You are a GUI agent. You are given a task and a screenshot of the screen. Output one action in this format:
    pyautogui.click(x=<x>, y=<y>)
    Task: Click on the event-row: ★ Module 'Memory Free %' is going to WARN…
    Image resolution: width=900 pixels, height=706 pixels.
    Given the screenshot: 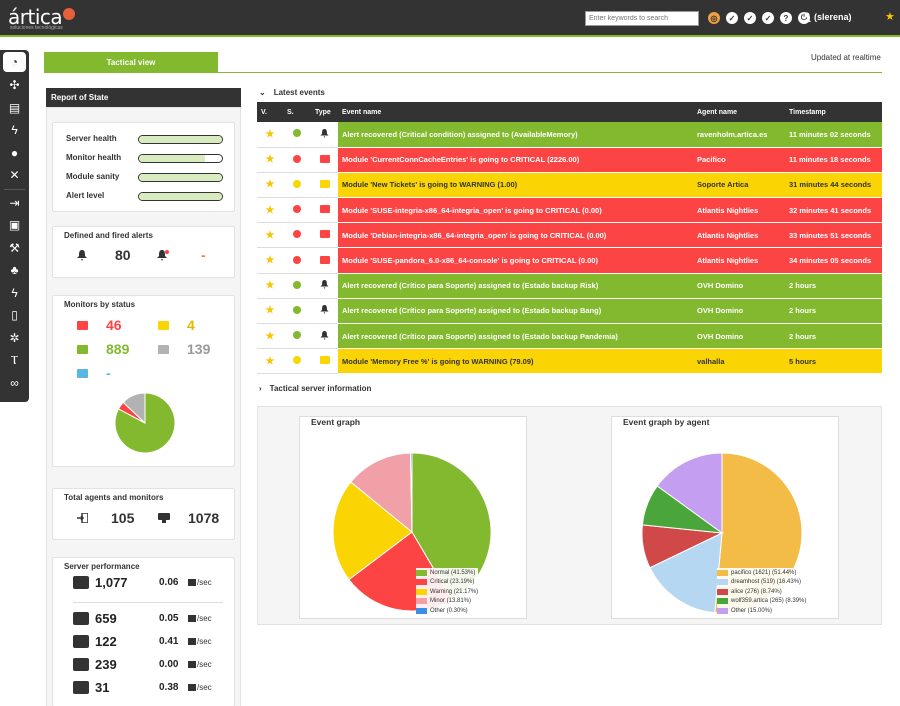 What is the action you would take?
    pyautogui.click(x=569, y=361)
    